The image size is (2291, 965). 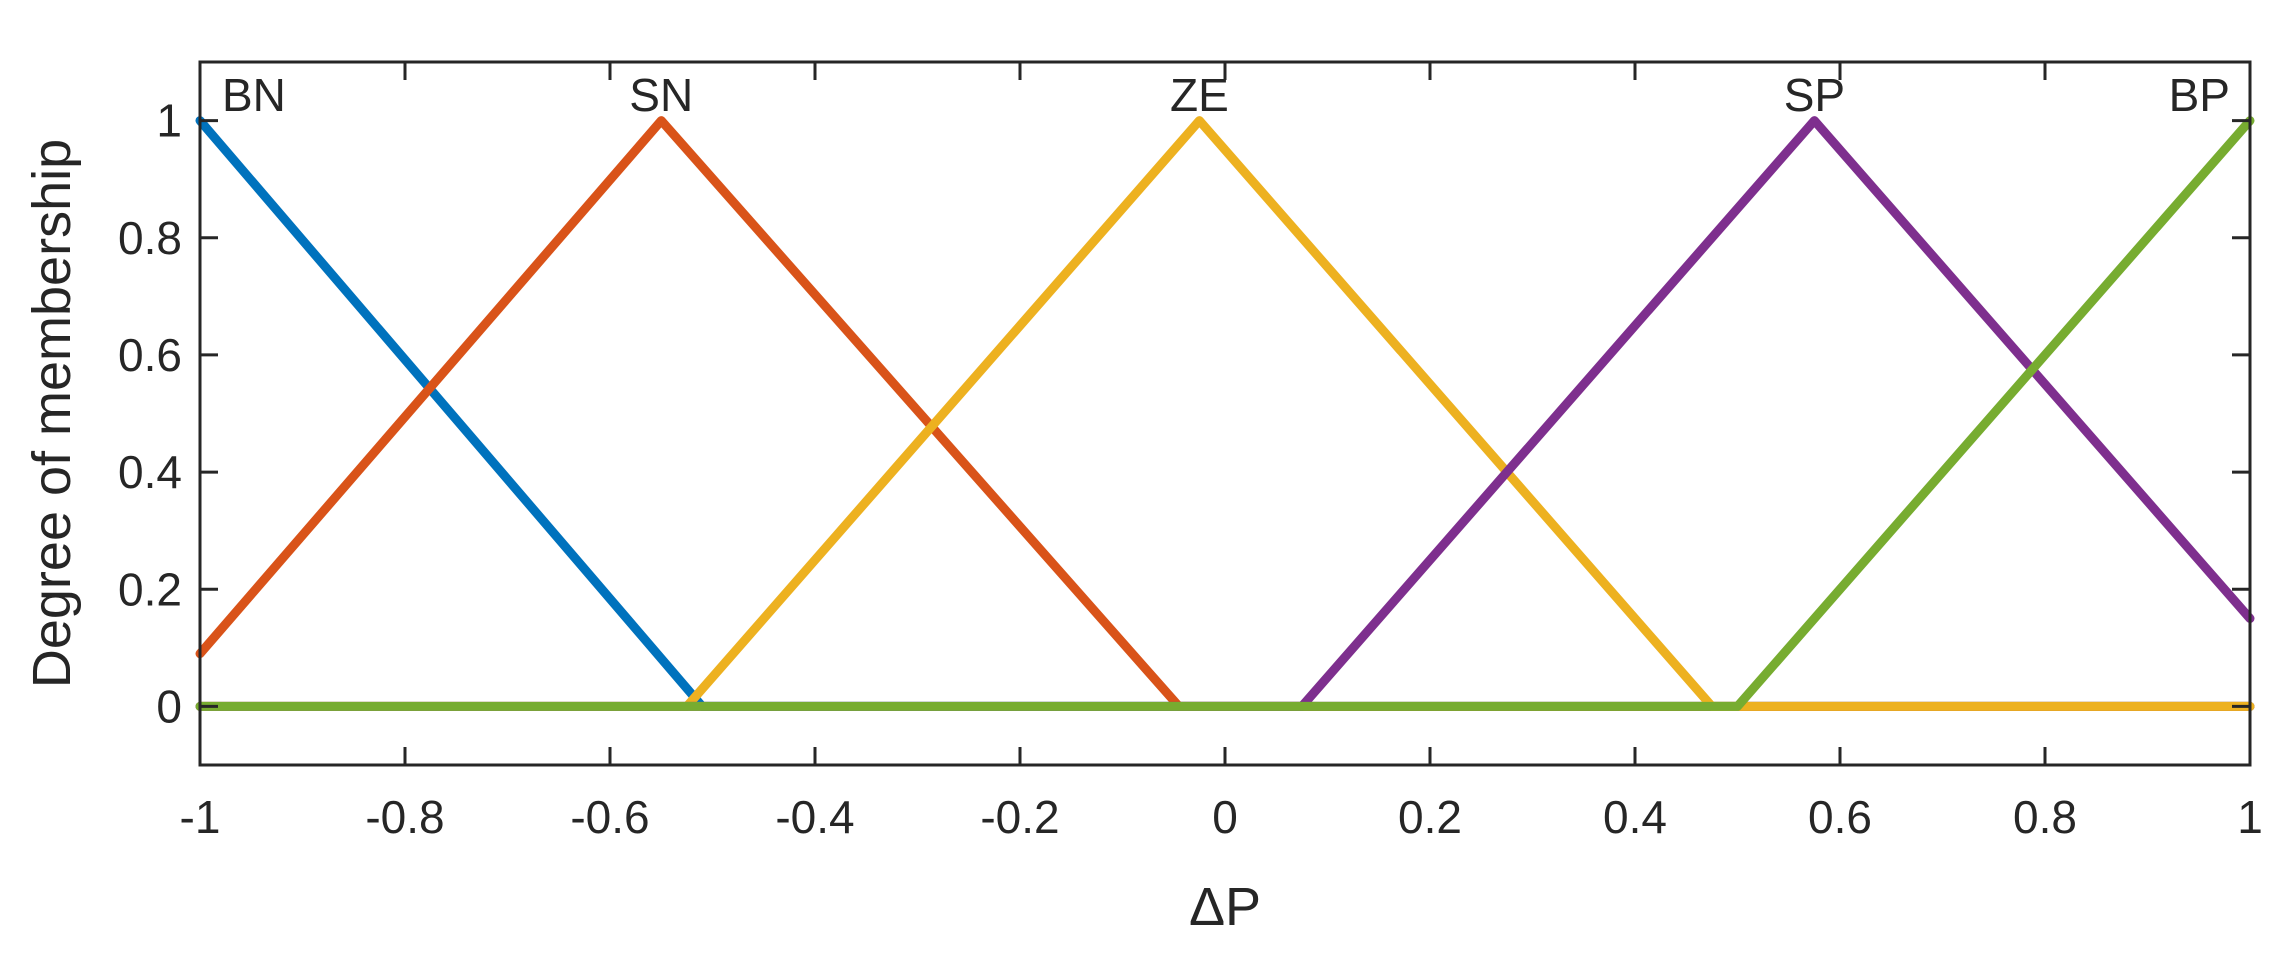 I want to click on series-label-bn: BN, so click(x=254, y=95).